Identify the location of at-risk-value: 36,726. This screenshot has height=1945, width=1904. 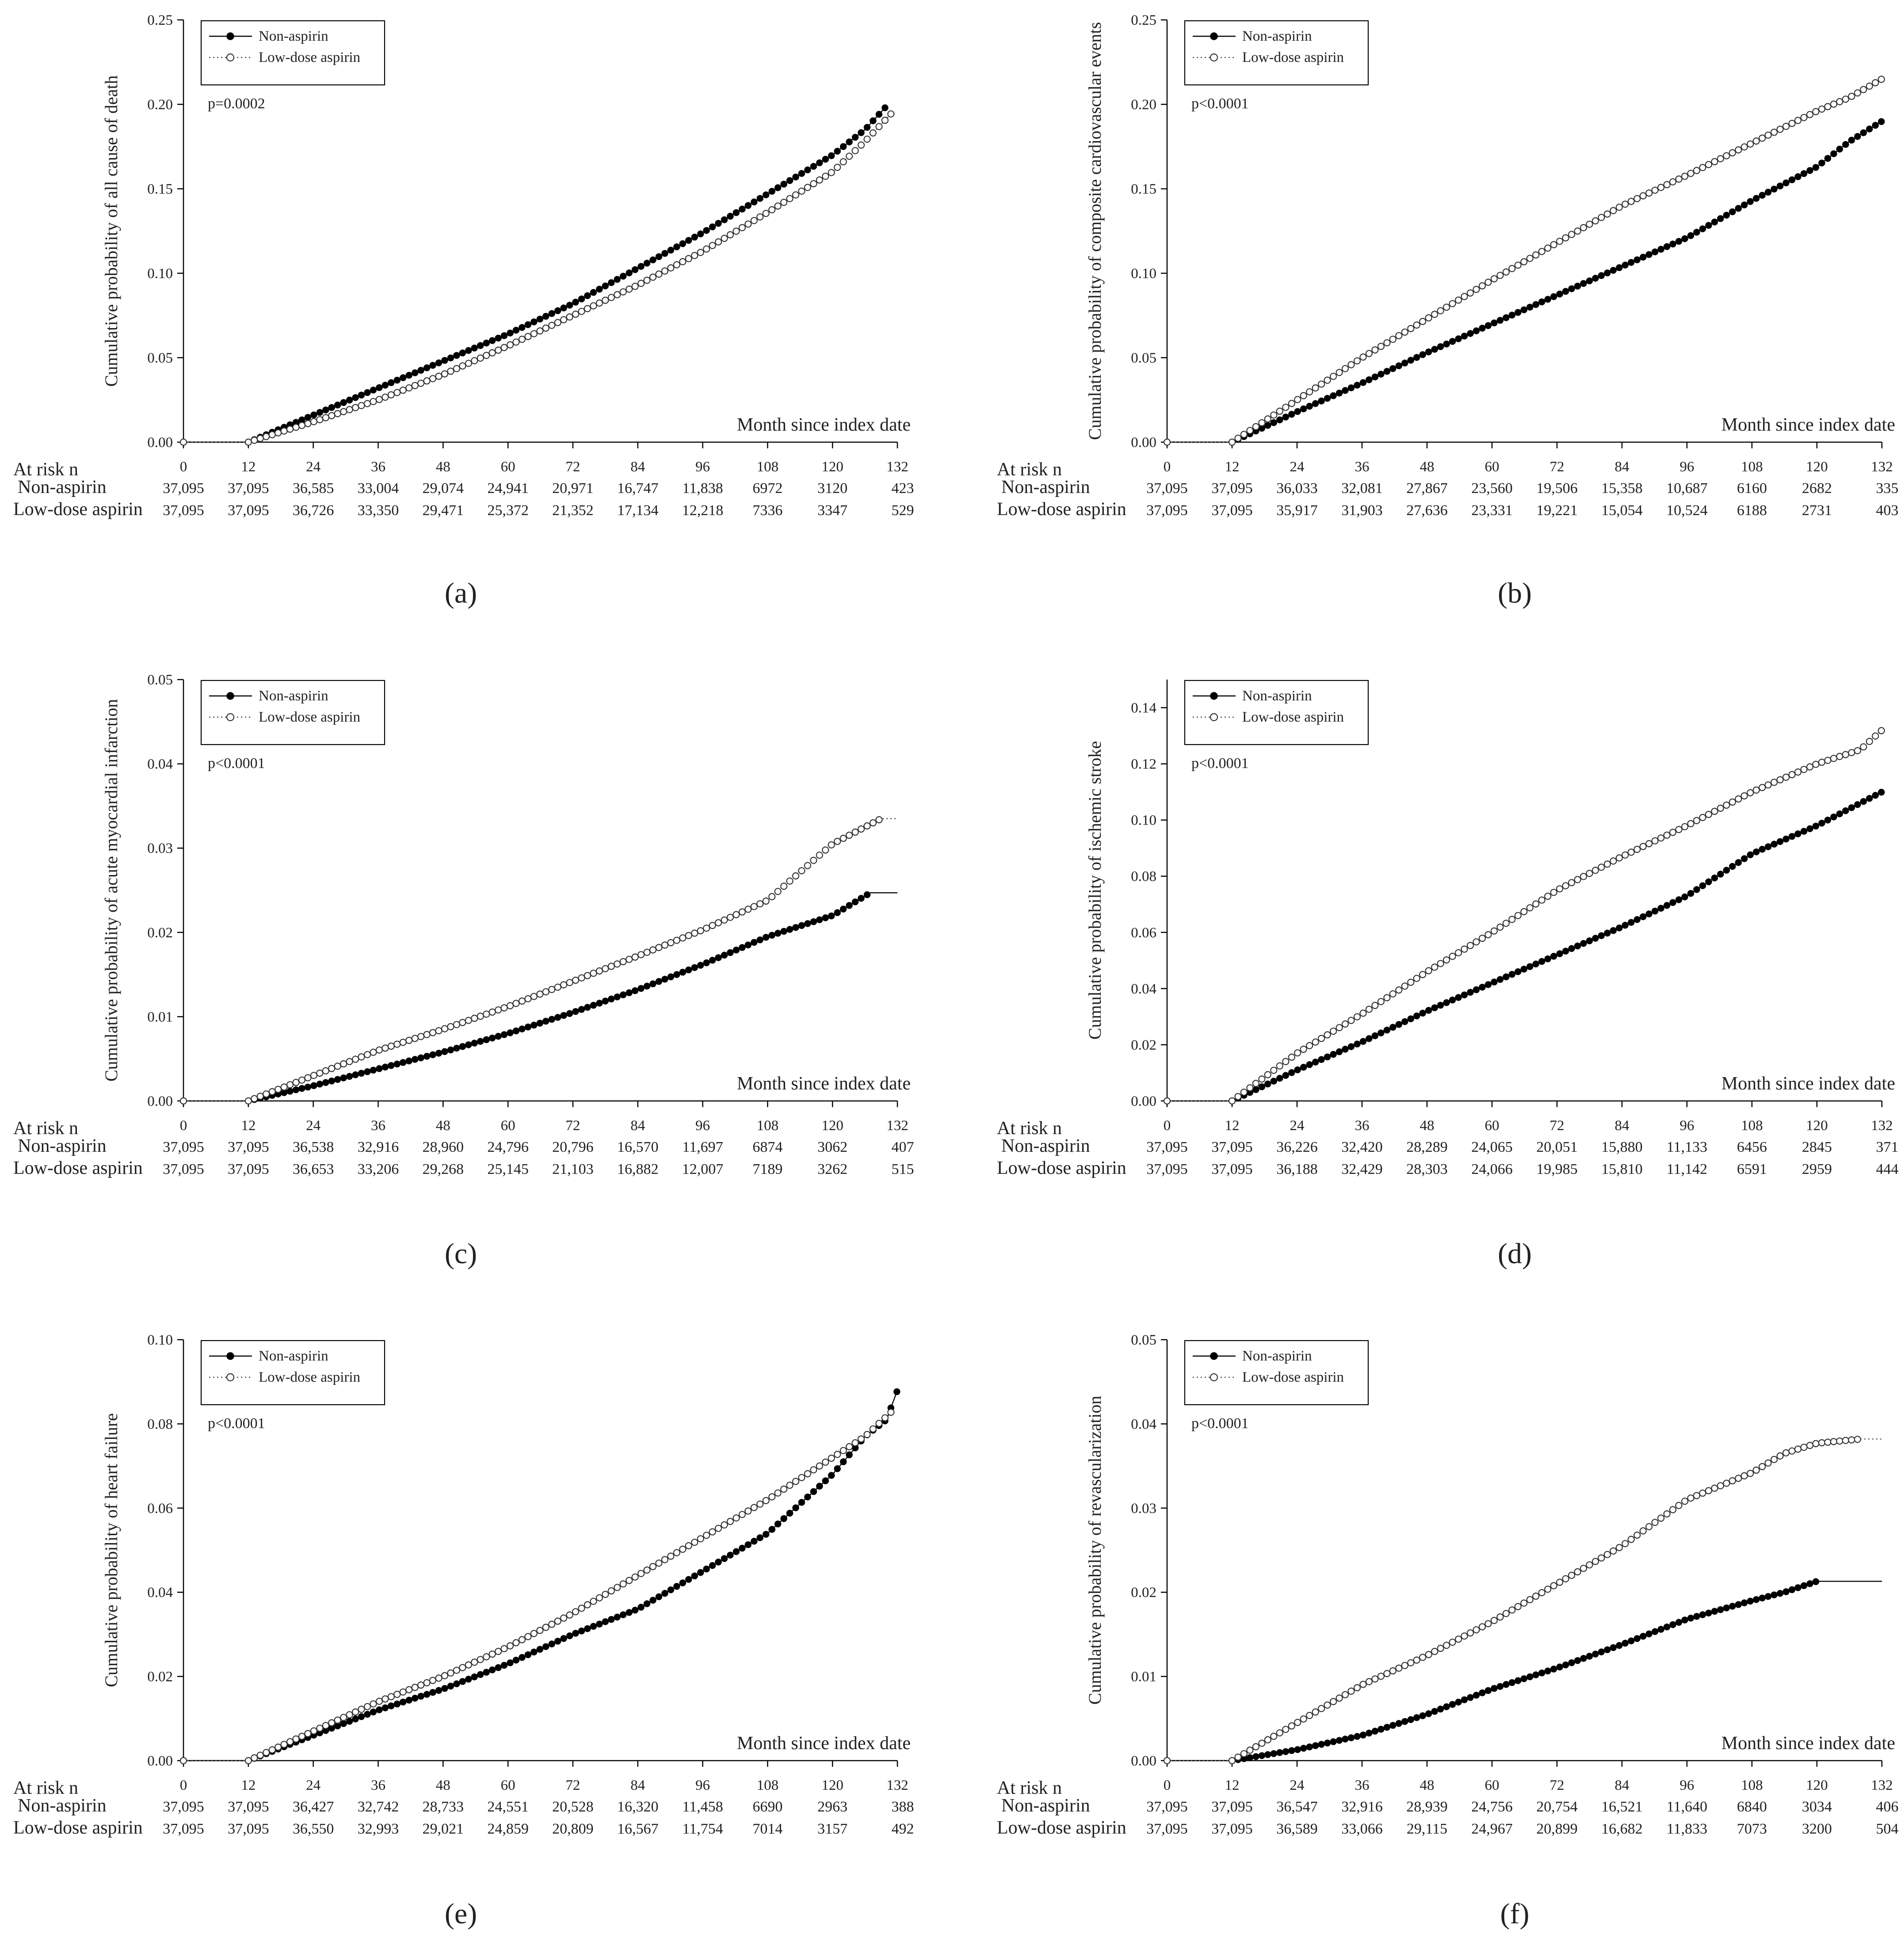
(313, 510).